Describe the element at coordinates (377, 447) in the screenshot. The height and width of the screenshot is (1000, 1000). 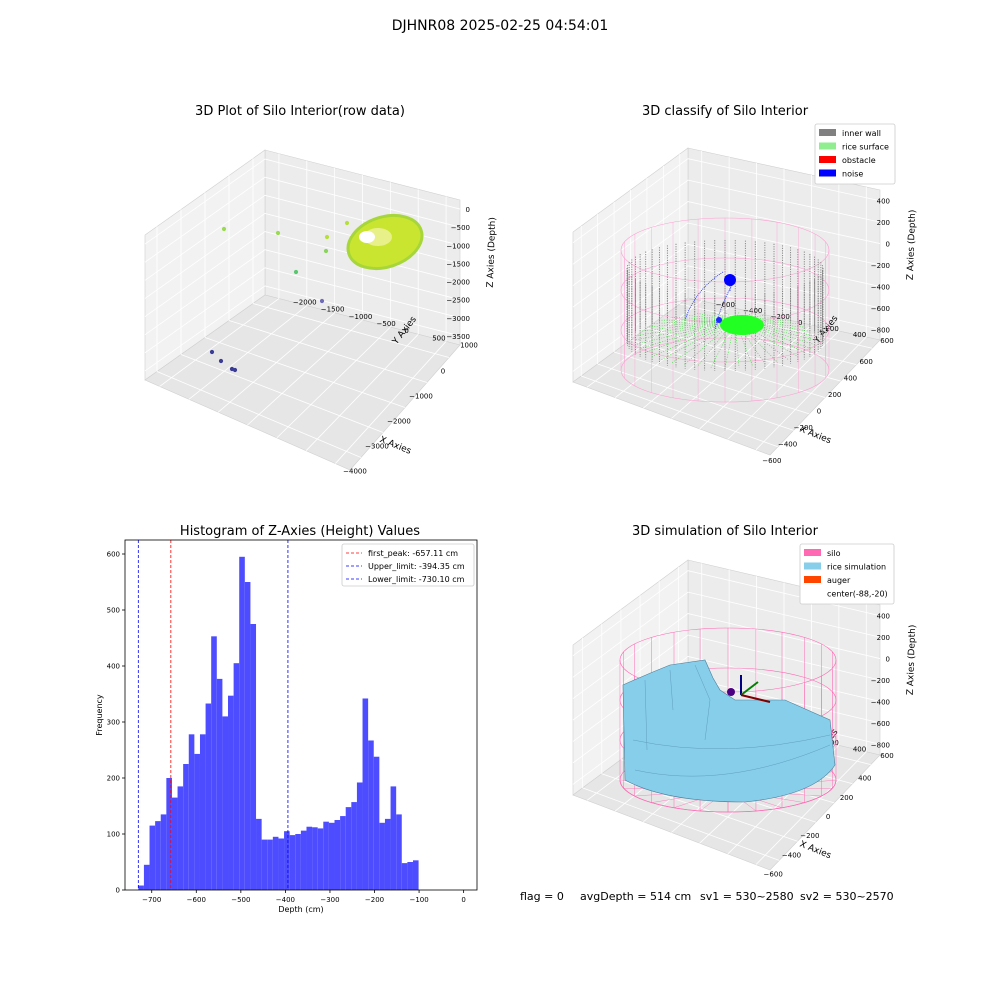
I see `x-tick-label: −3000` at that location.